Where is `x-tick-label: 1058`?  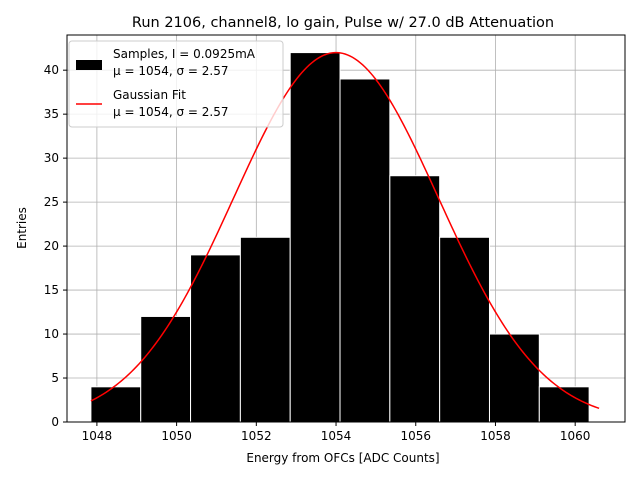
x-tick-label: 1058 is located at coordinates (495, 436).